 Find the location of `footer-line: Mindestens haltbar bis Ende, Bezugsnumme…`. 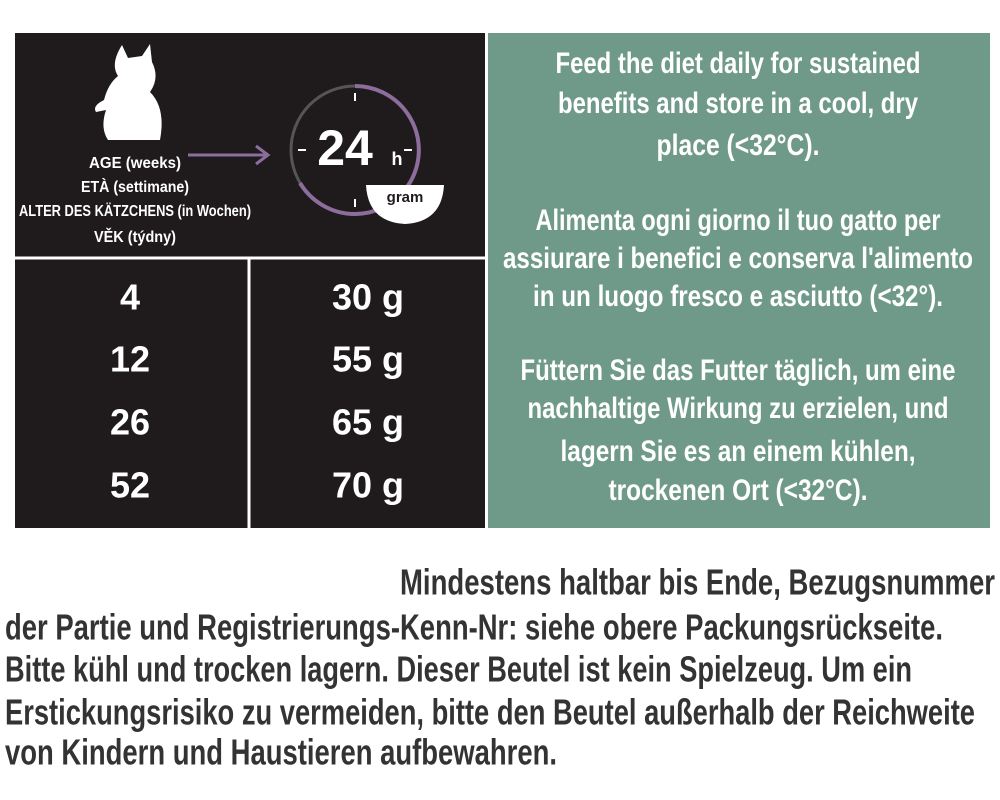

footer-line: Mindestens haltbar bis Ende, Bezugsnumme… is located at coordinates (697, 582).